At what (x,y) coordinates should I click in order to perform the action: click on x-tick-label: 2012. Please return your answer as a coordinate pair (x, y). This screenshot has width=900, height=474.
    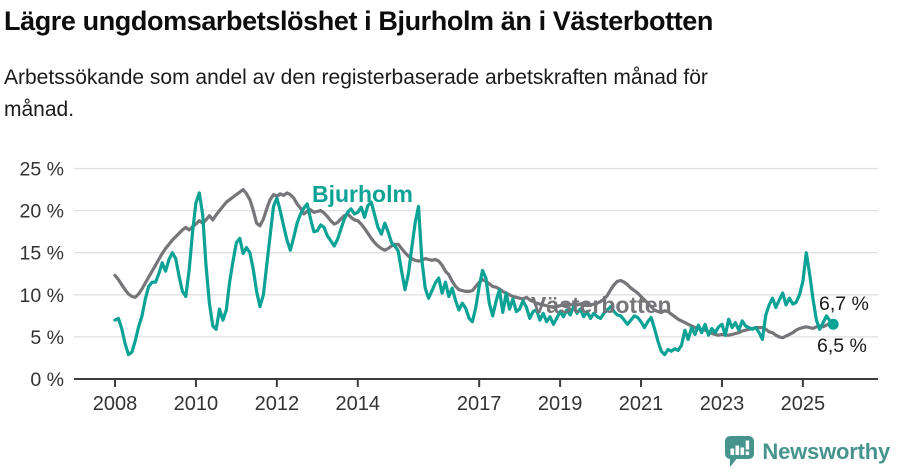
    Looking at the image, I should click on (277, 404).